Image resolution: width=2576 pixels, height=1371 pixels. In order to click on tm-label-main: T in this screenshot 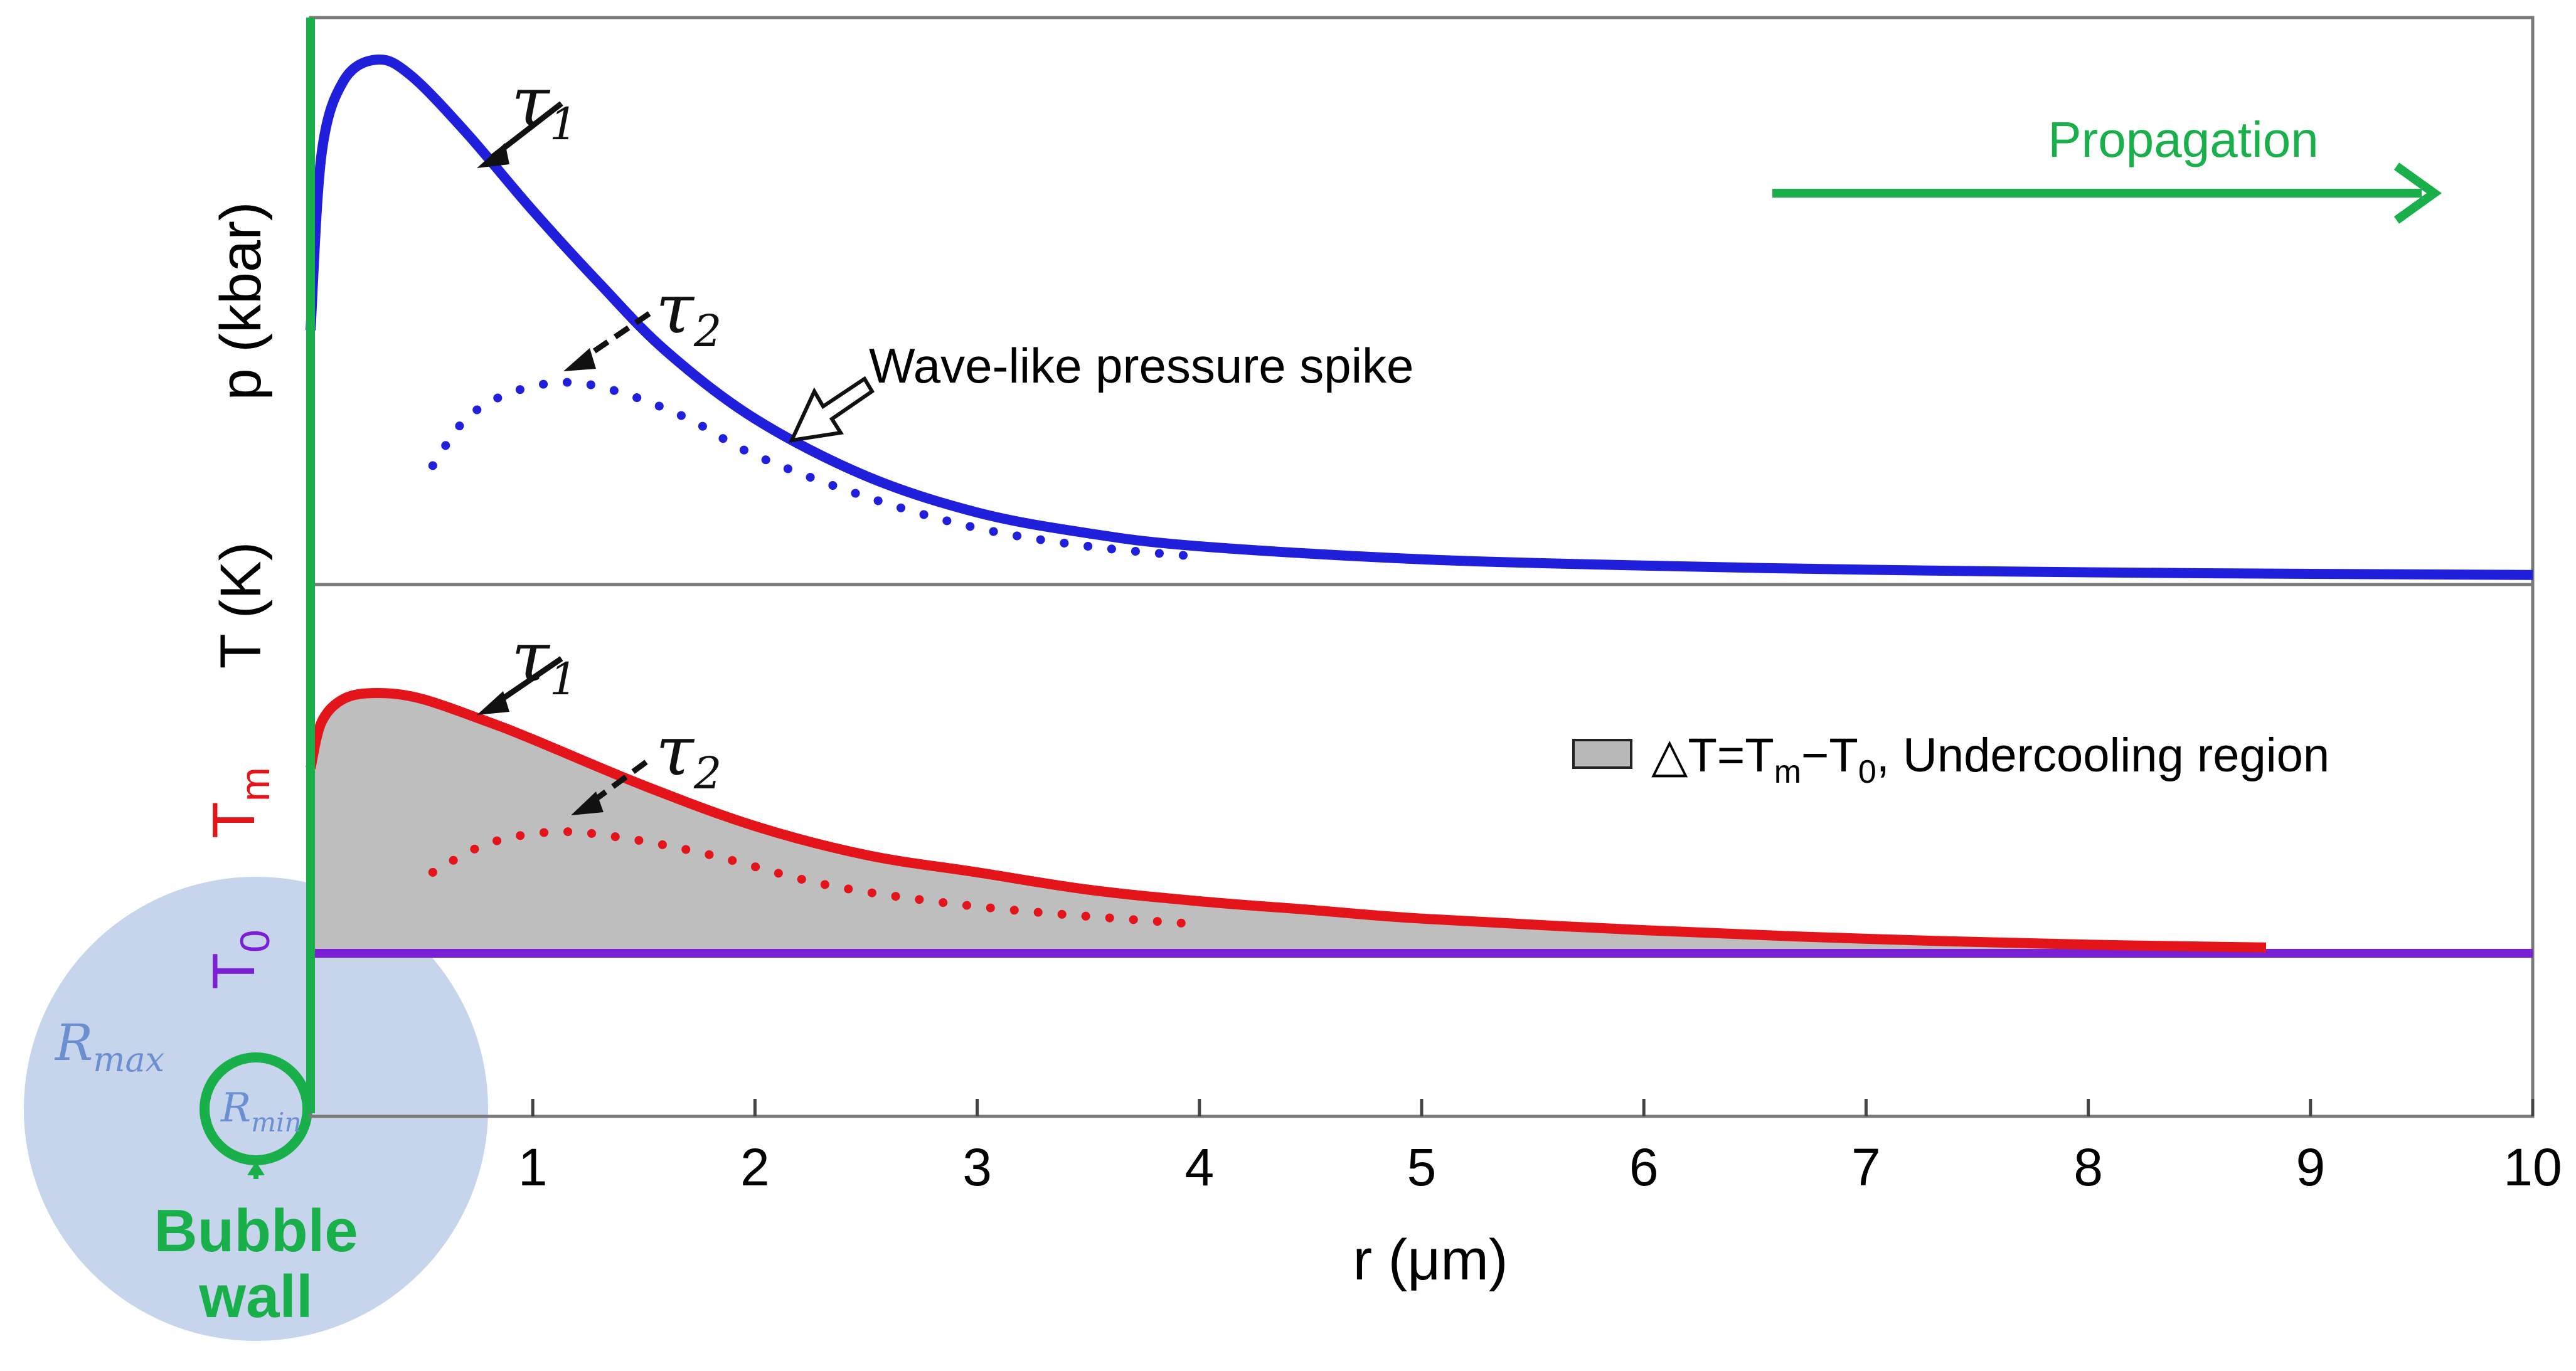, I will do `click(233, 820)`.